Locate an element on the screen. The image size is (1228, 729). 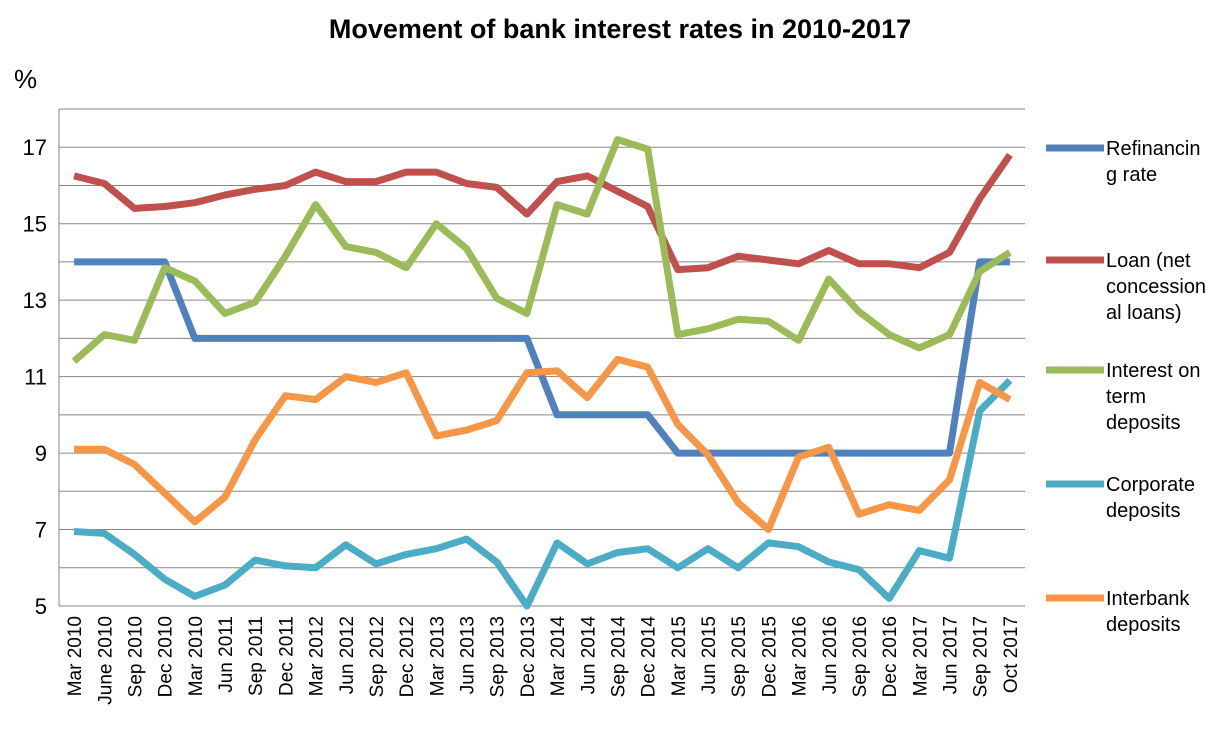
x-tick-label: Mar 2016 is located at coordinates (800, 656).